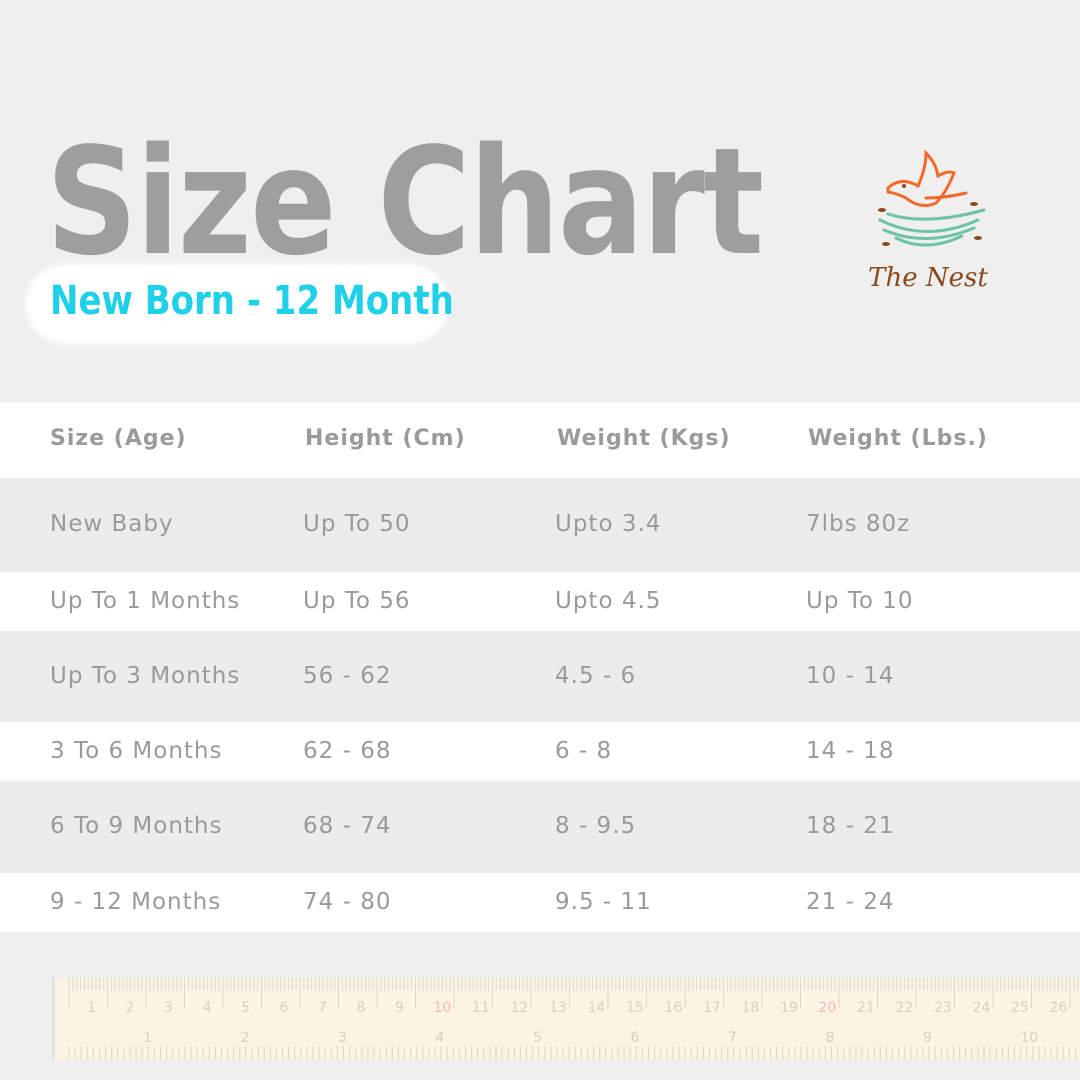  What do you see at coordinates (1059, 1008) in the screenshot?
I see `ruler-cm-label: 26` at bounding box center [1059, 1008].